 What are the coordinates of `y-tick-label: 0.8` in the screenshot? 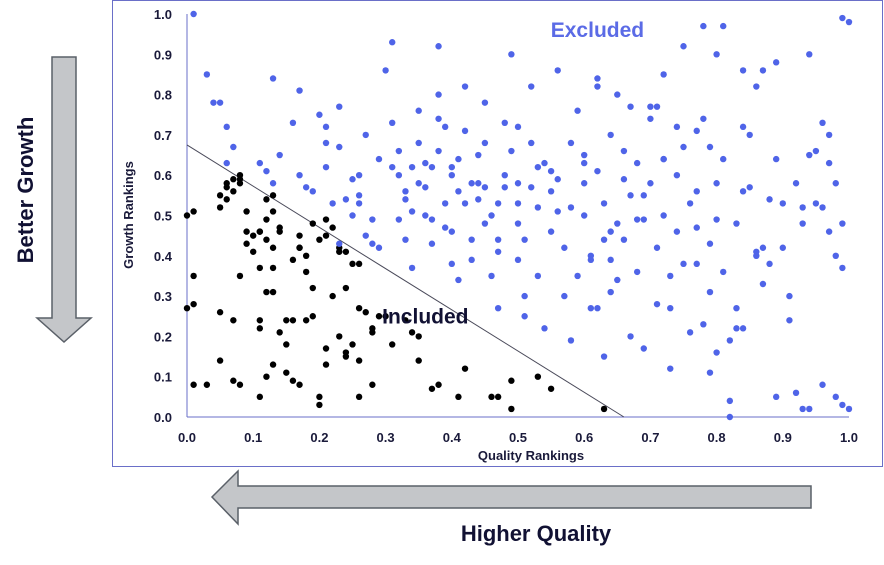 It's located at (163, 95).